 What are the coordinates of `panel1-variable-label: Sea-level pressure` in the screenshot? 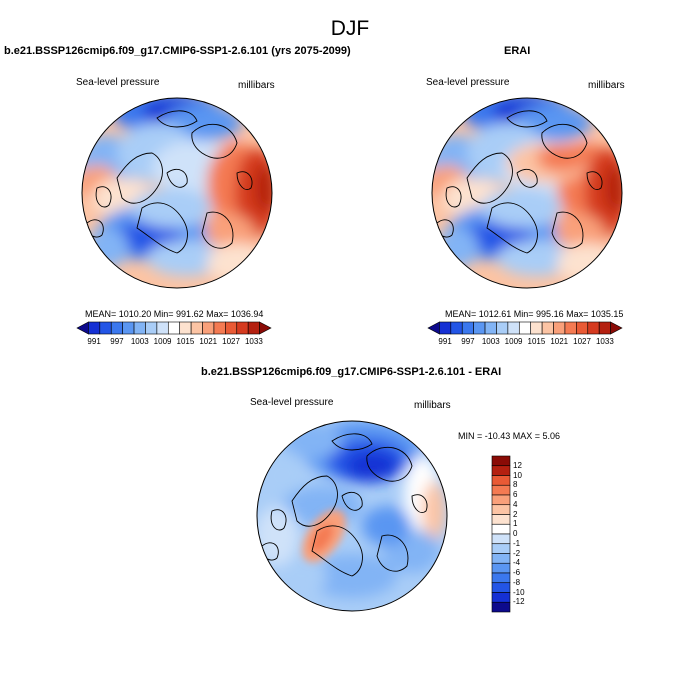 It's located at (118, 82).